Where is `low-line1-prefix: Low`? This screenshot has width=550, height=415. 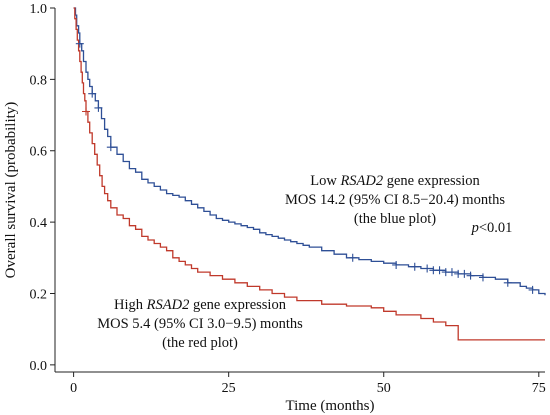 low-line1-prefix: Low is located at coordinates (325, 181).